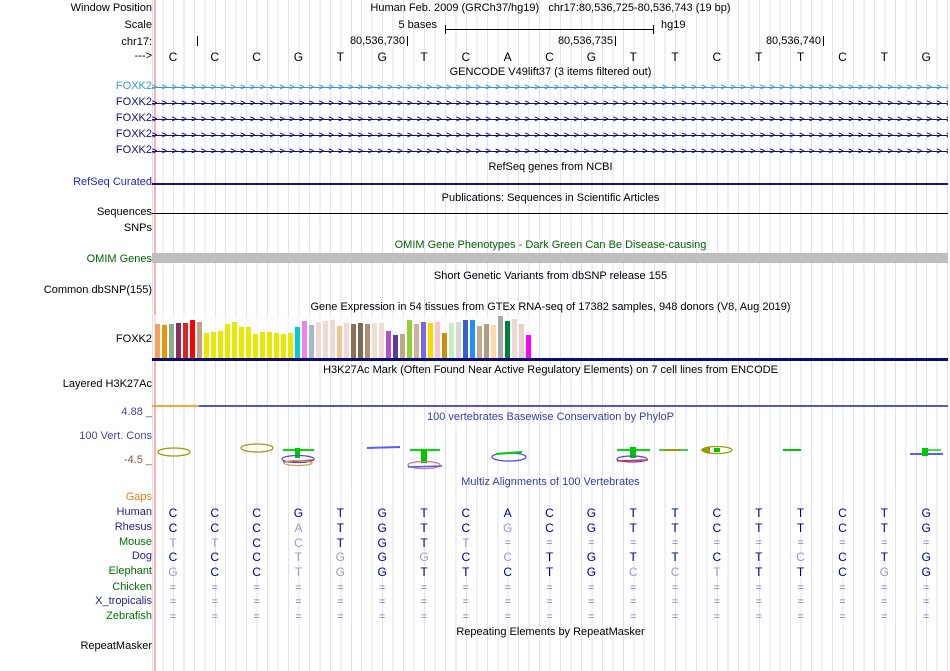 The height and width of the screenshot is (671, 950). What do you see at coordinates (132, 587) in the screenshot?
I see `track-label-species-chicken: Chicken` at bounding box center [132, 587].